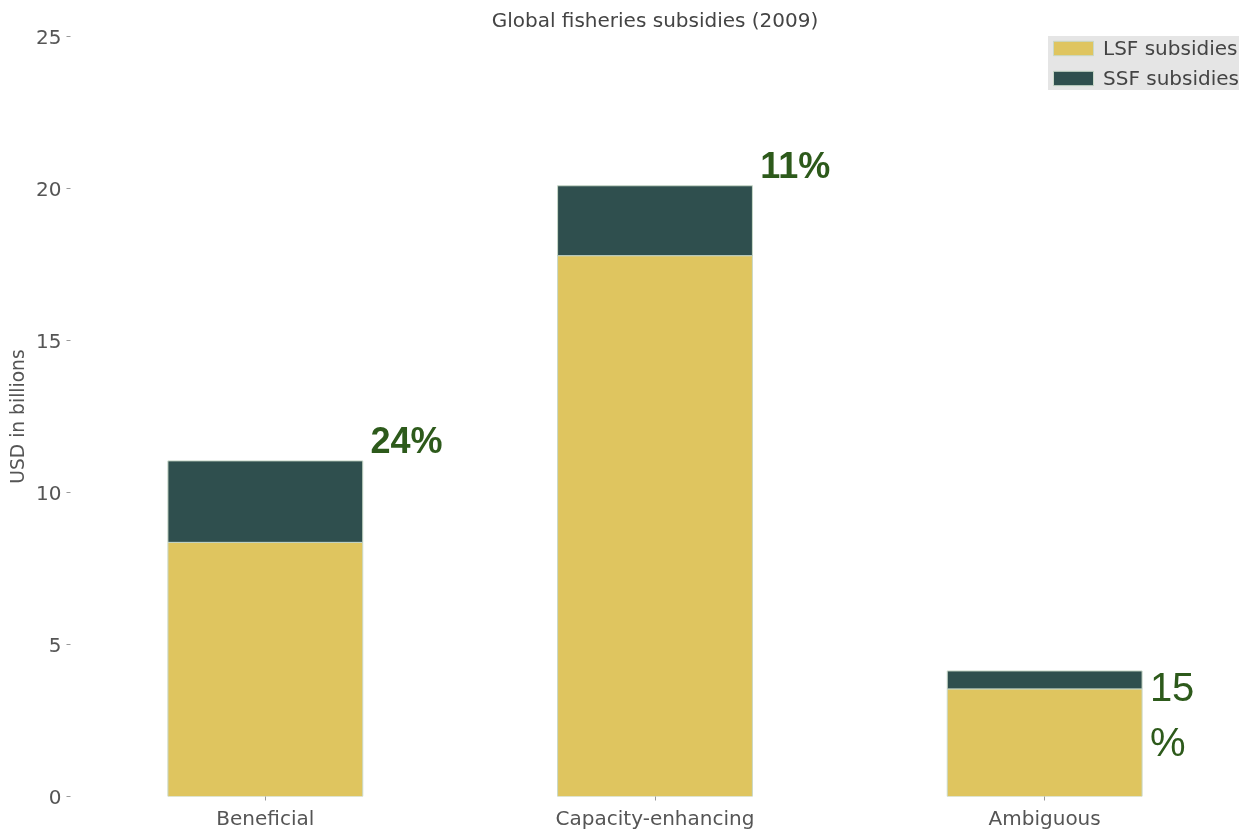 Image resolution: width=1259 pixels, height=836 pixels. What do you see at coordinates (795, 165) in the screenshot?
I see `annotation: 11%` at bounding box center [795, 165].